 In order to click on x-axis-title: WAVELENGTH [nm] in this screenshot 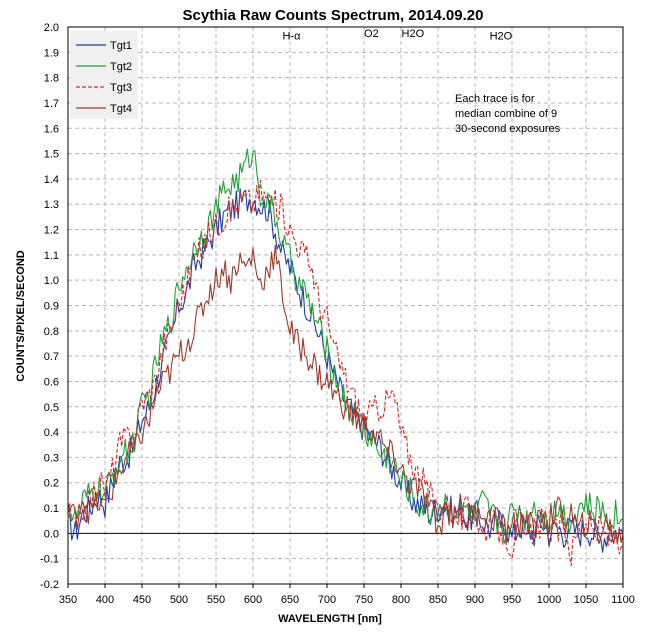, I will do `click(330, 619)`.